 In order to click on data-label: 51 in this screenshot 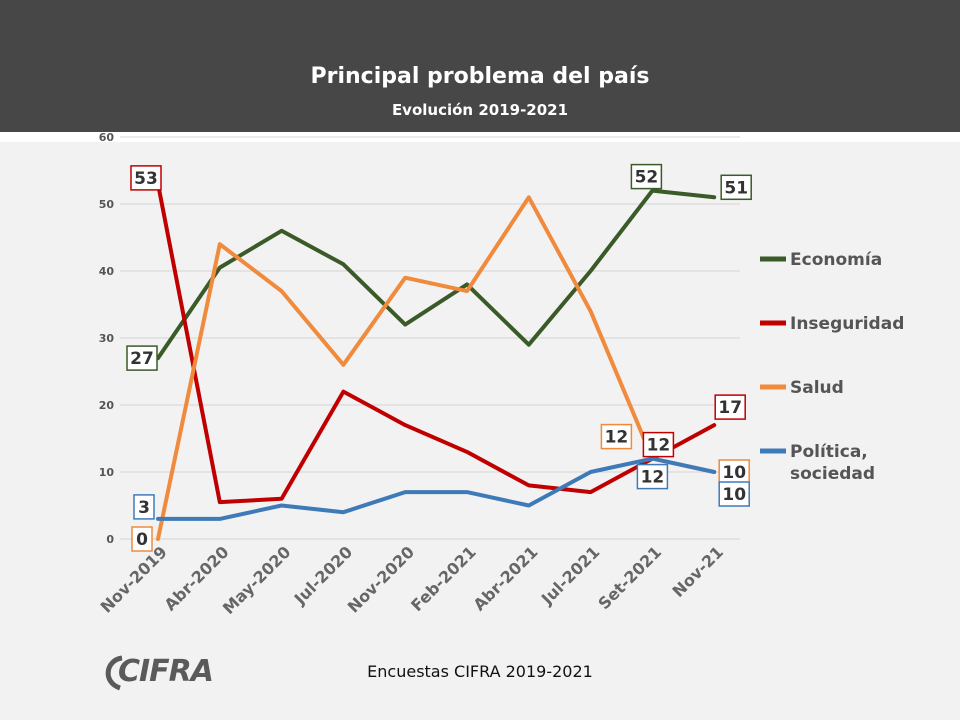, I will do `click(736, 188)`.